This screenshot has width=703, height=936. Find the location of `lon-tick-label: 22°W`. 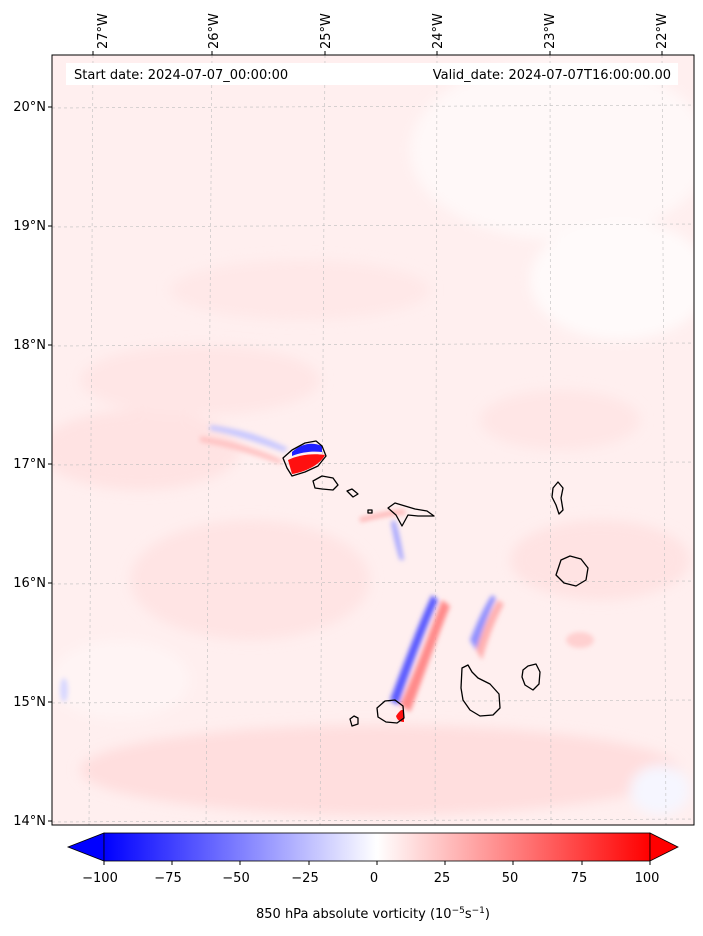

lon-tick-label: 22°W is located at coordinates (662, 31).